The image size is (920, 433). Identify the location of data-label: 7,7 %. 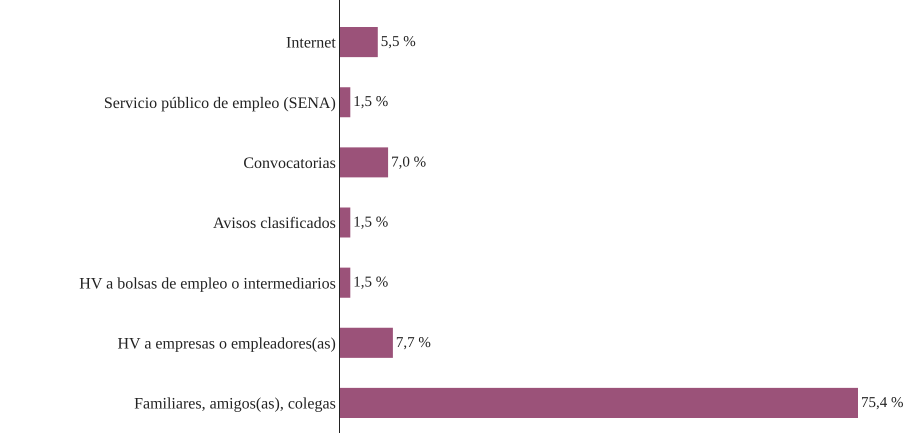
(413, 342).